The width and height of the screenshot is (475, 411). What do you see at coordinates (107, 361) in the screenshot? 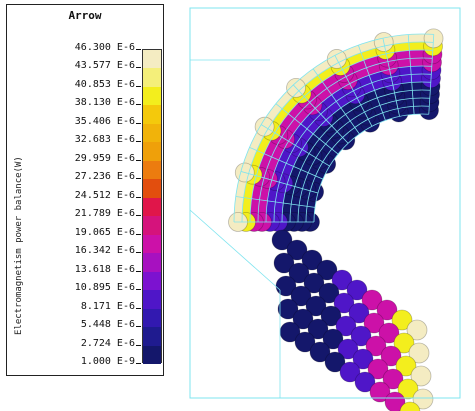
I see `legend-tick-label: 1.000 E-9` at bounding box center [107, 361].